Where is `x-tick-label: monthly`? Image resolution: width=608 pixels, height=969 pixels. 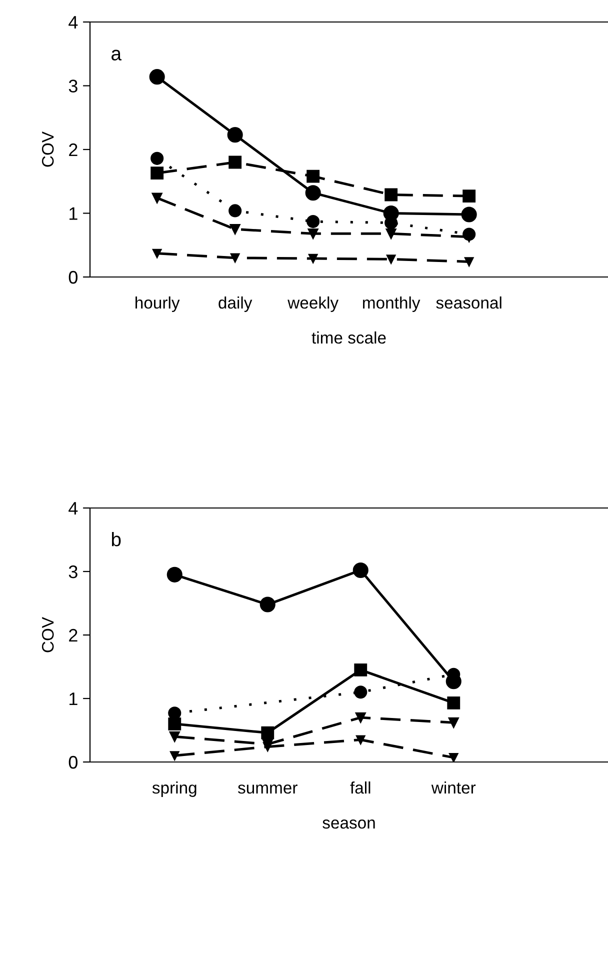 x-tick-label: monthly is located at coordinates (391, 304).